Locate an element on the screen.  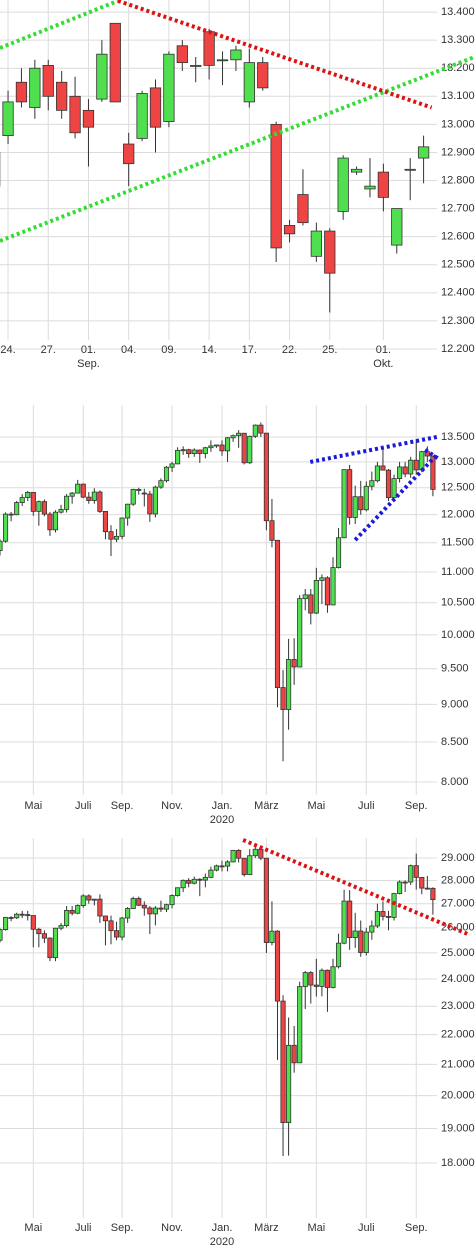
x-tick-label: Juli is located at coordinates (83, 806).